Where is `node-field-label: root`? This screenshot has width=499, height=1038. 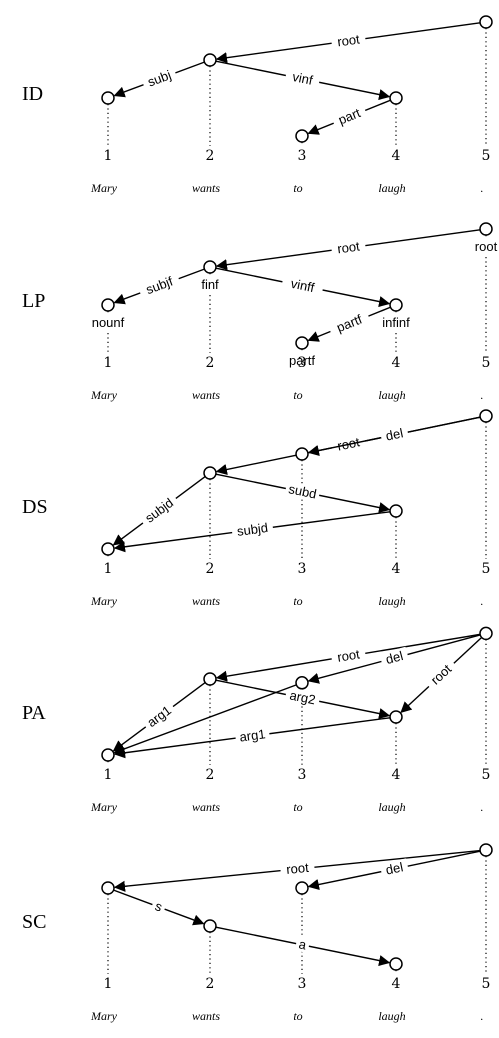
node-field-label: root is located at coordinates (486, 246).